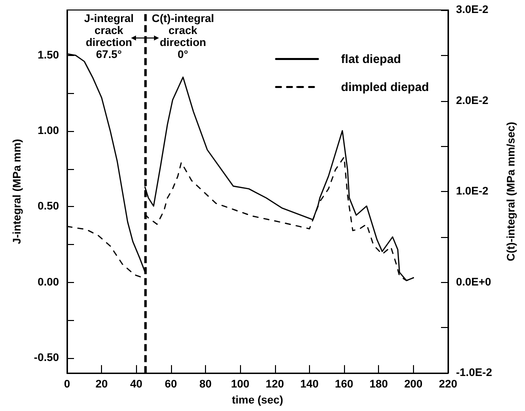  What do you see at coordinates (371, 59) in the screenshot?
I see `legend-label: flat diepad` at bounding box center [371, 59].